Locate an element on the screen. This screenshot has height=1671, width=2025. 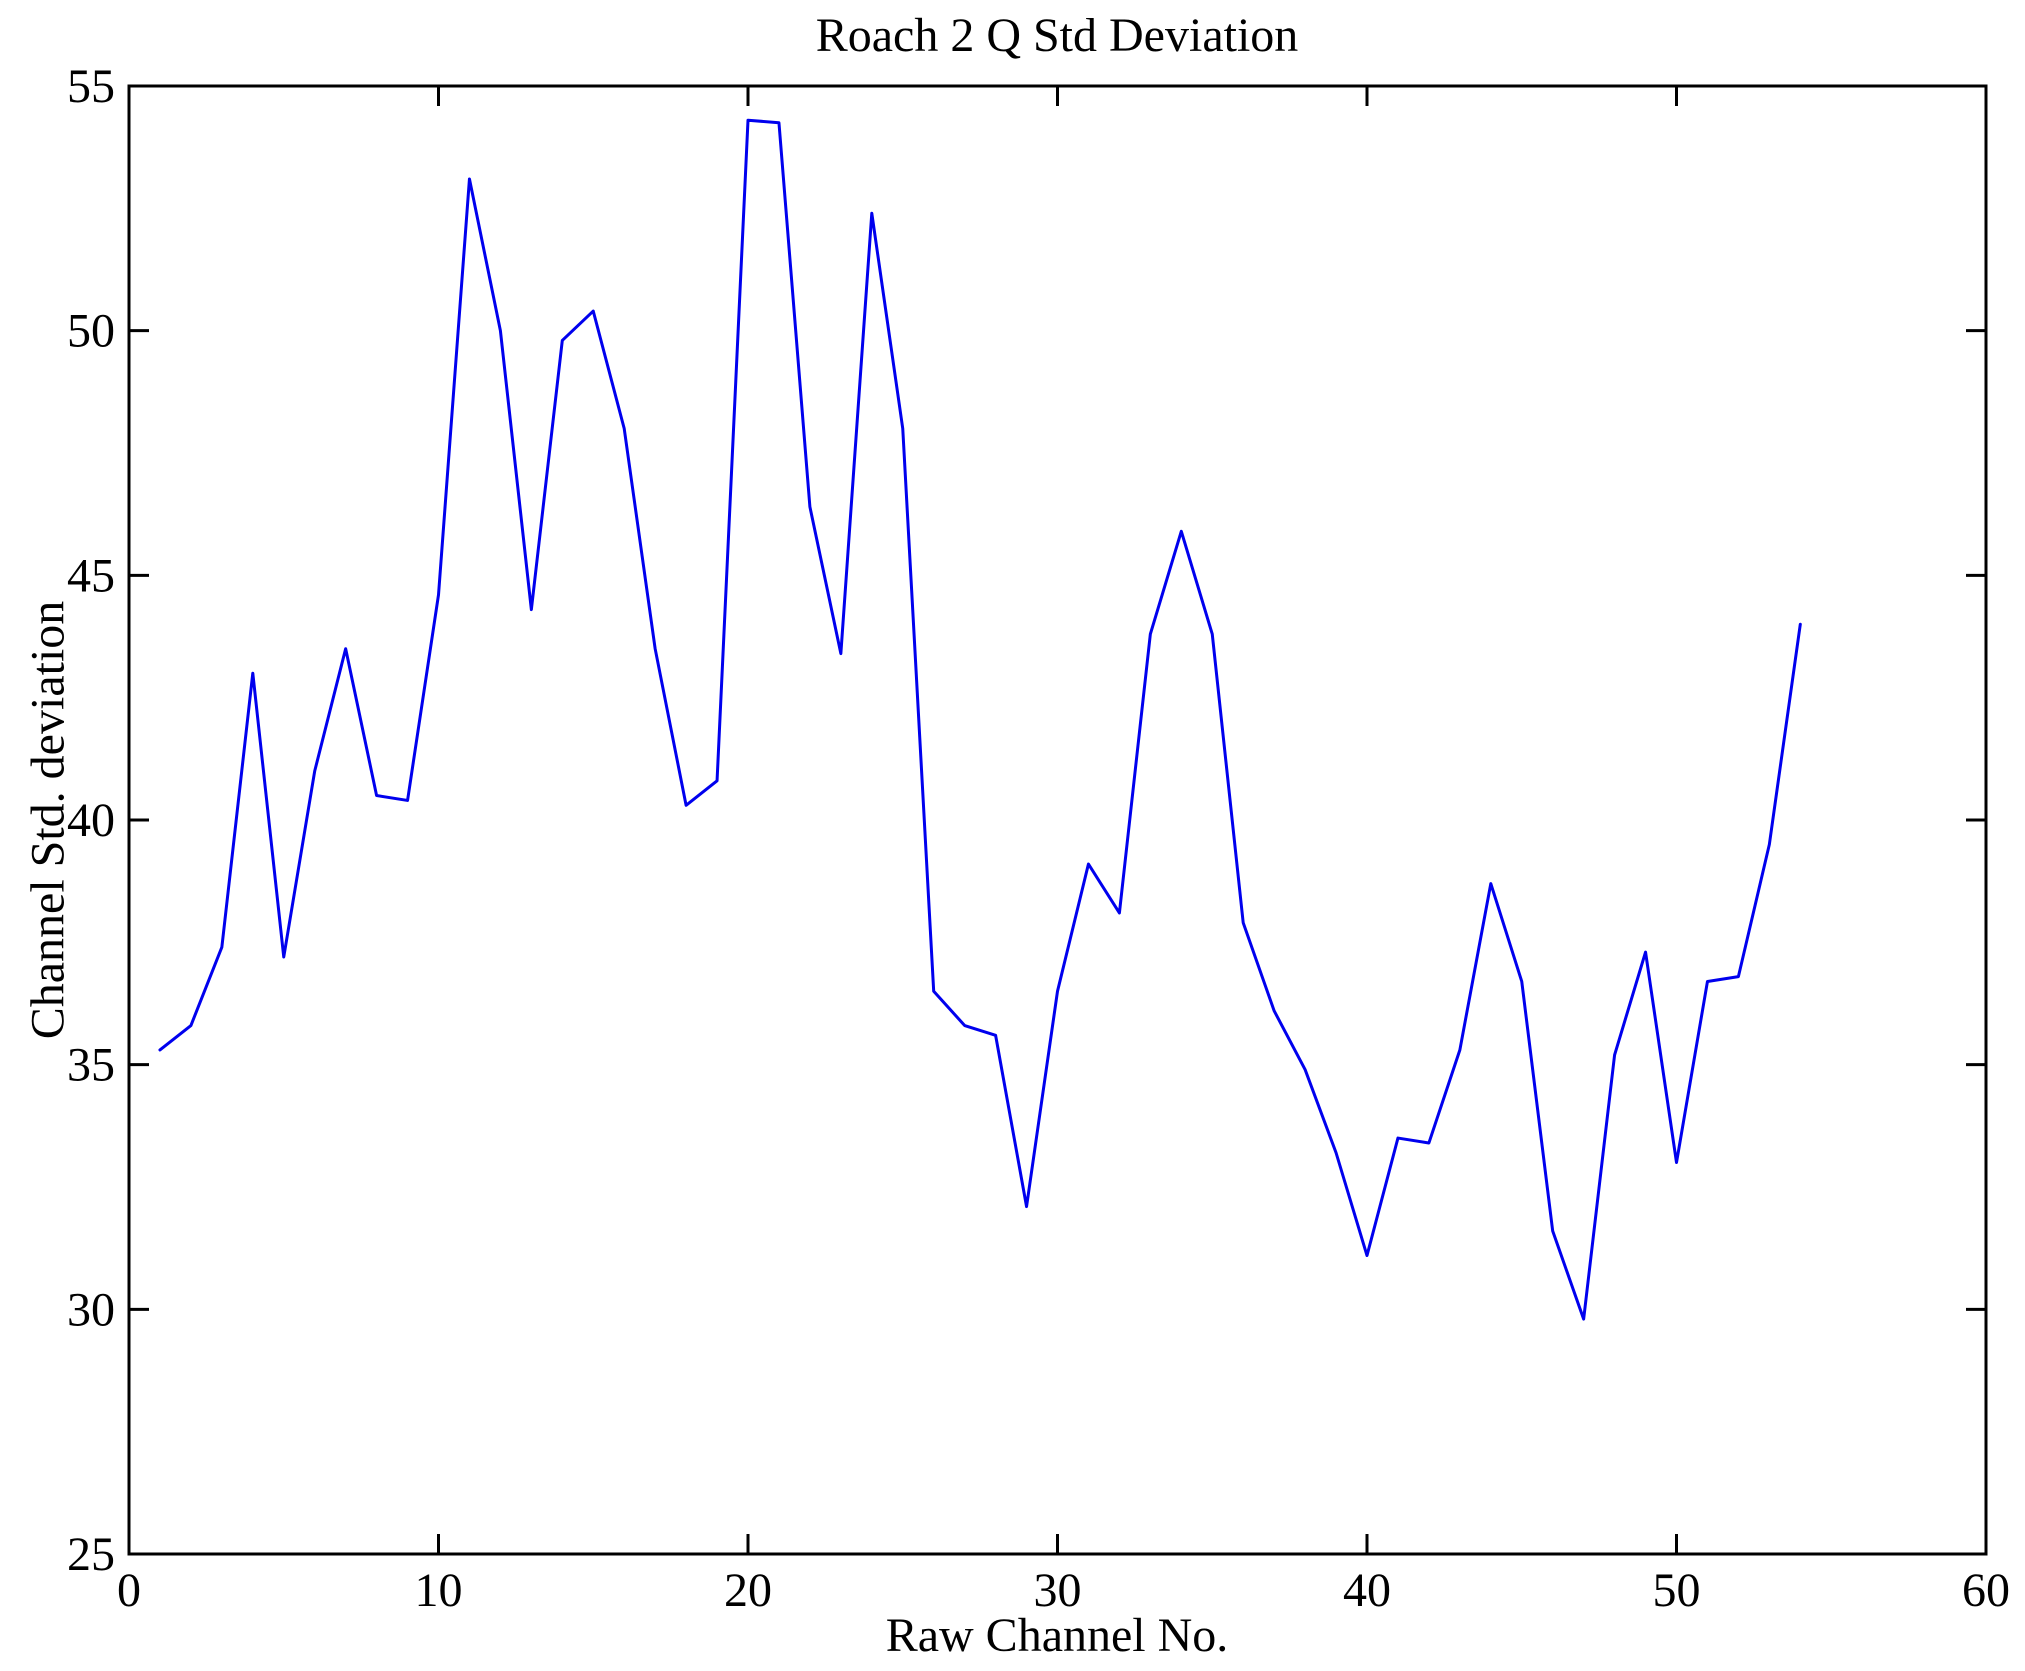
x-tick-label: 40 is located at coordinates (1367, 1590).